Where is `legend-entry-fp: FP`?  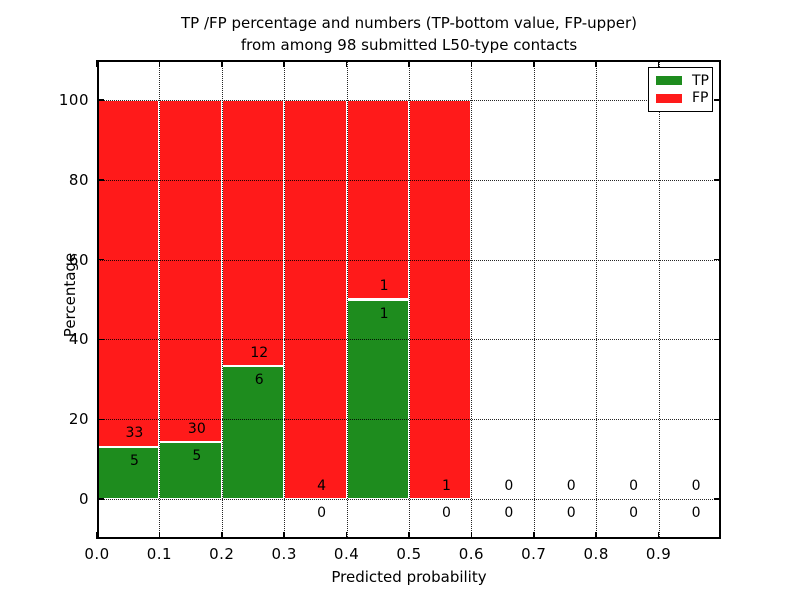
legend-entry-fp: FP is located at coordinates (682, 98).